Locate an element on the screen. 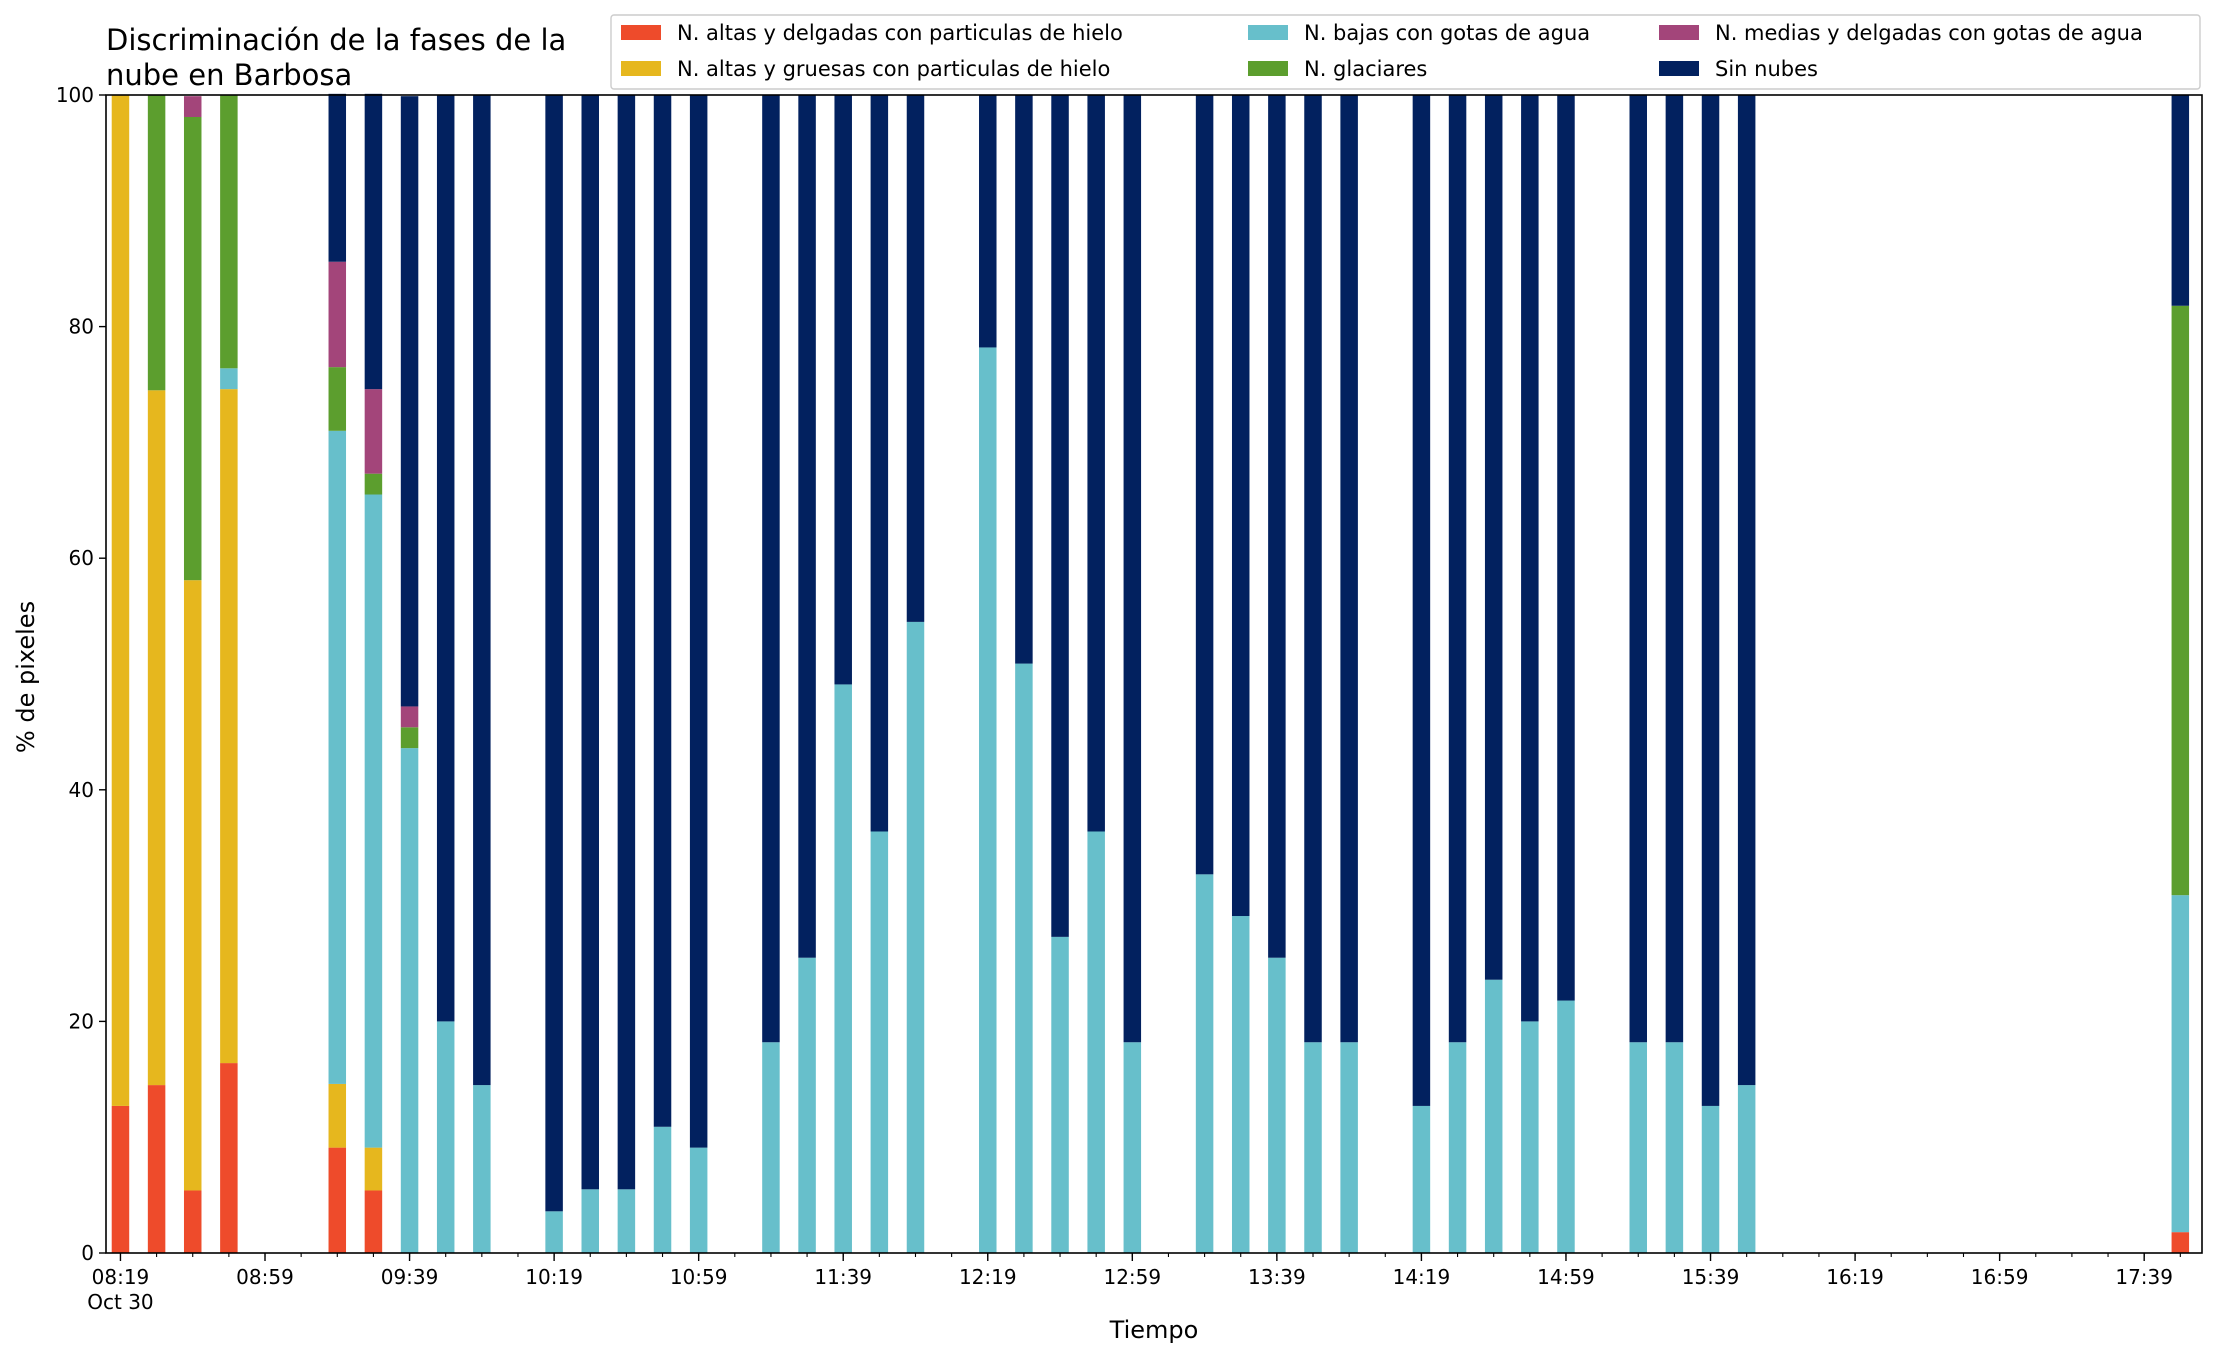 The width and height of the screenshot is (2216, 1355). x-tick-label: 08:59 is located at coordinates (265, 1277).